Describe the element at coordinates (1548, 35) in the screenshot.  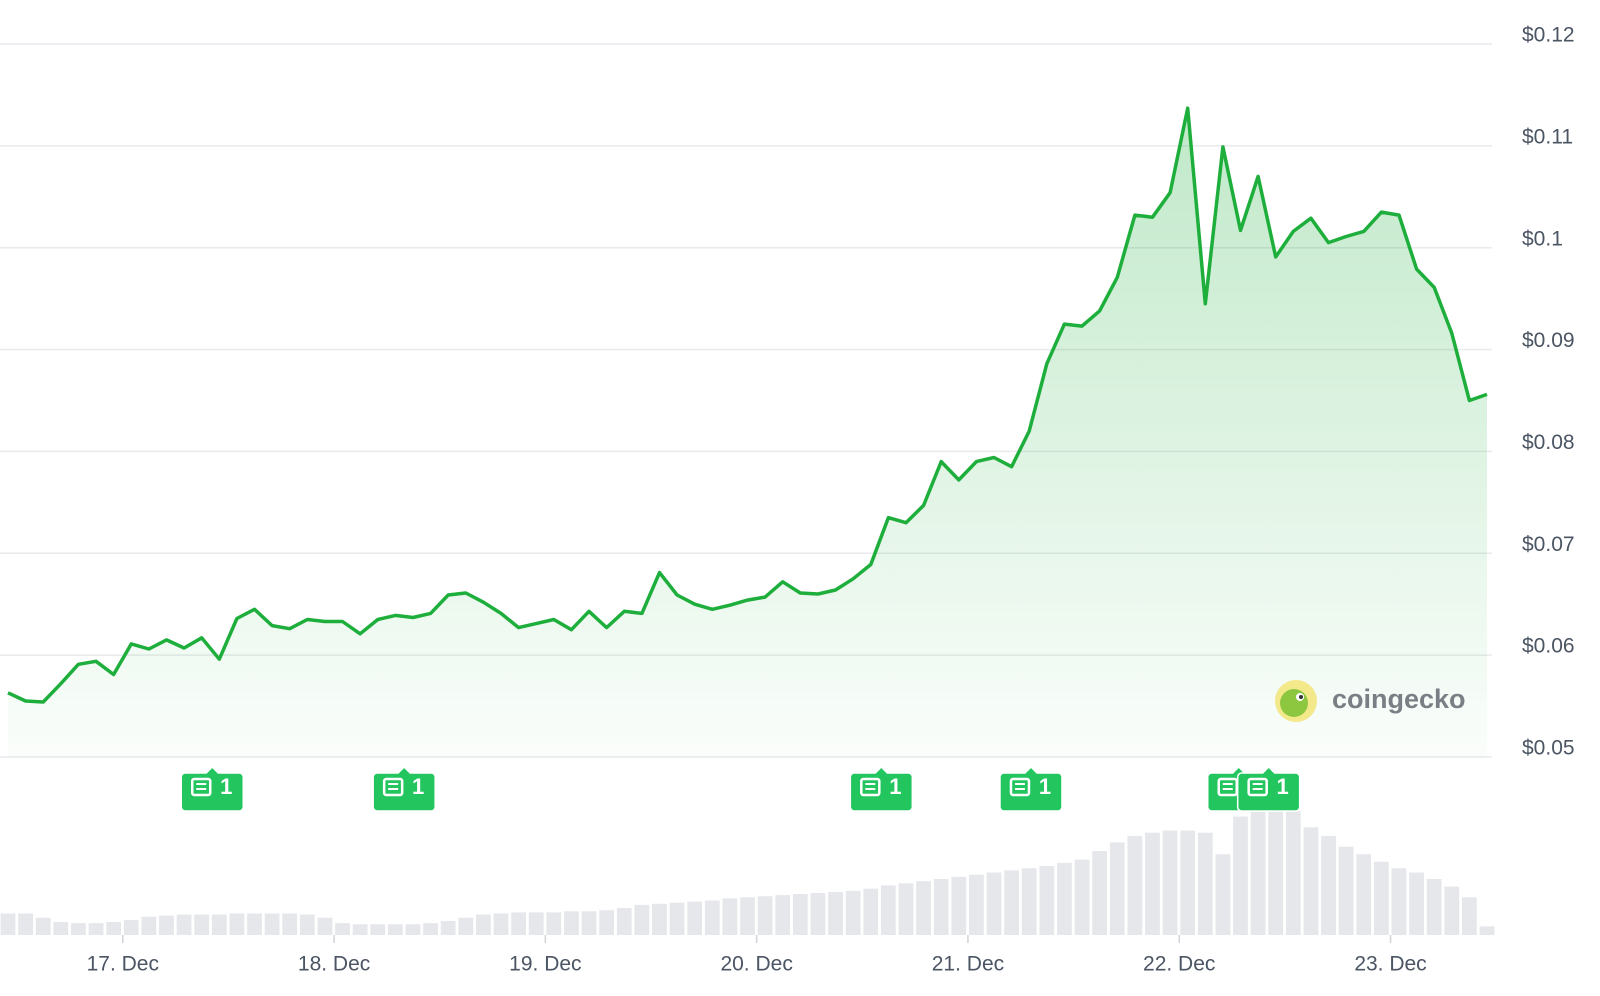
I see `y-tick-label: $0.12` at that location.